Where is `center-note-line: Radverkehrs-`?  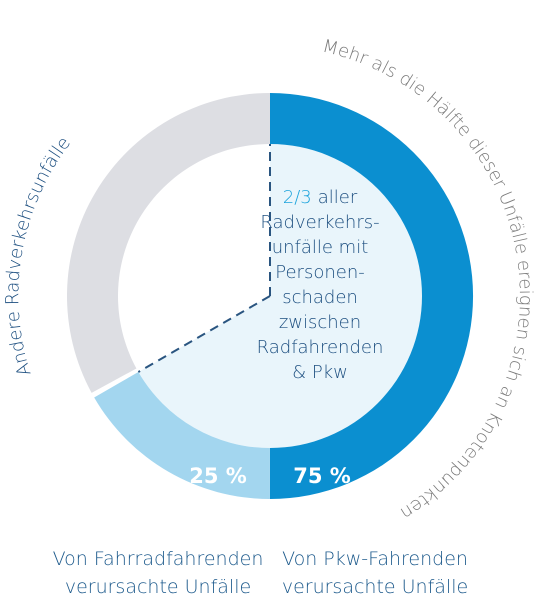
center-note-line: Radverkehrs- is located at coordinates (319, 222).